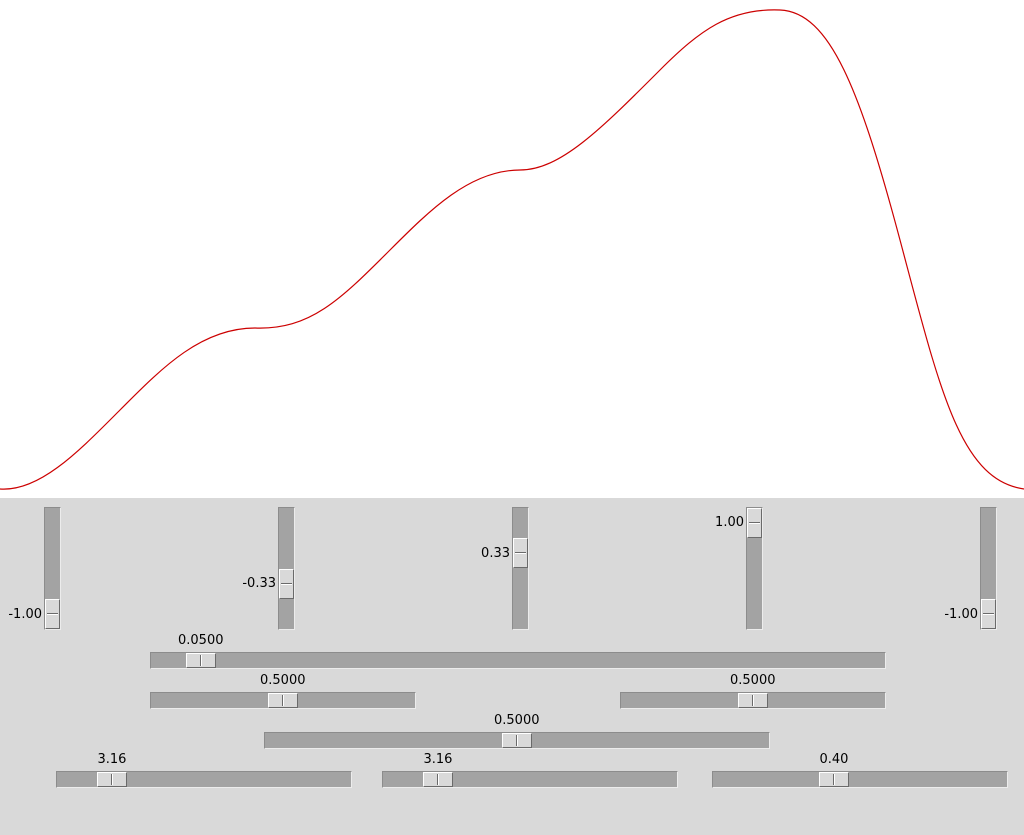  Describe the element at coordinates (530, 779) in the screenshot. I see `horizontal-slider-f` at that location.